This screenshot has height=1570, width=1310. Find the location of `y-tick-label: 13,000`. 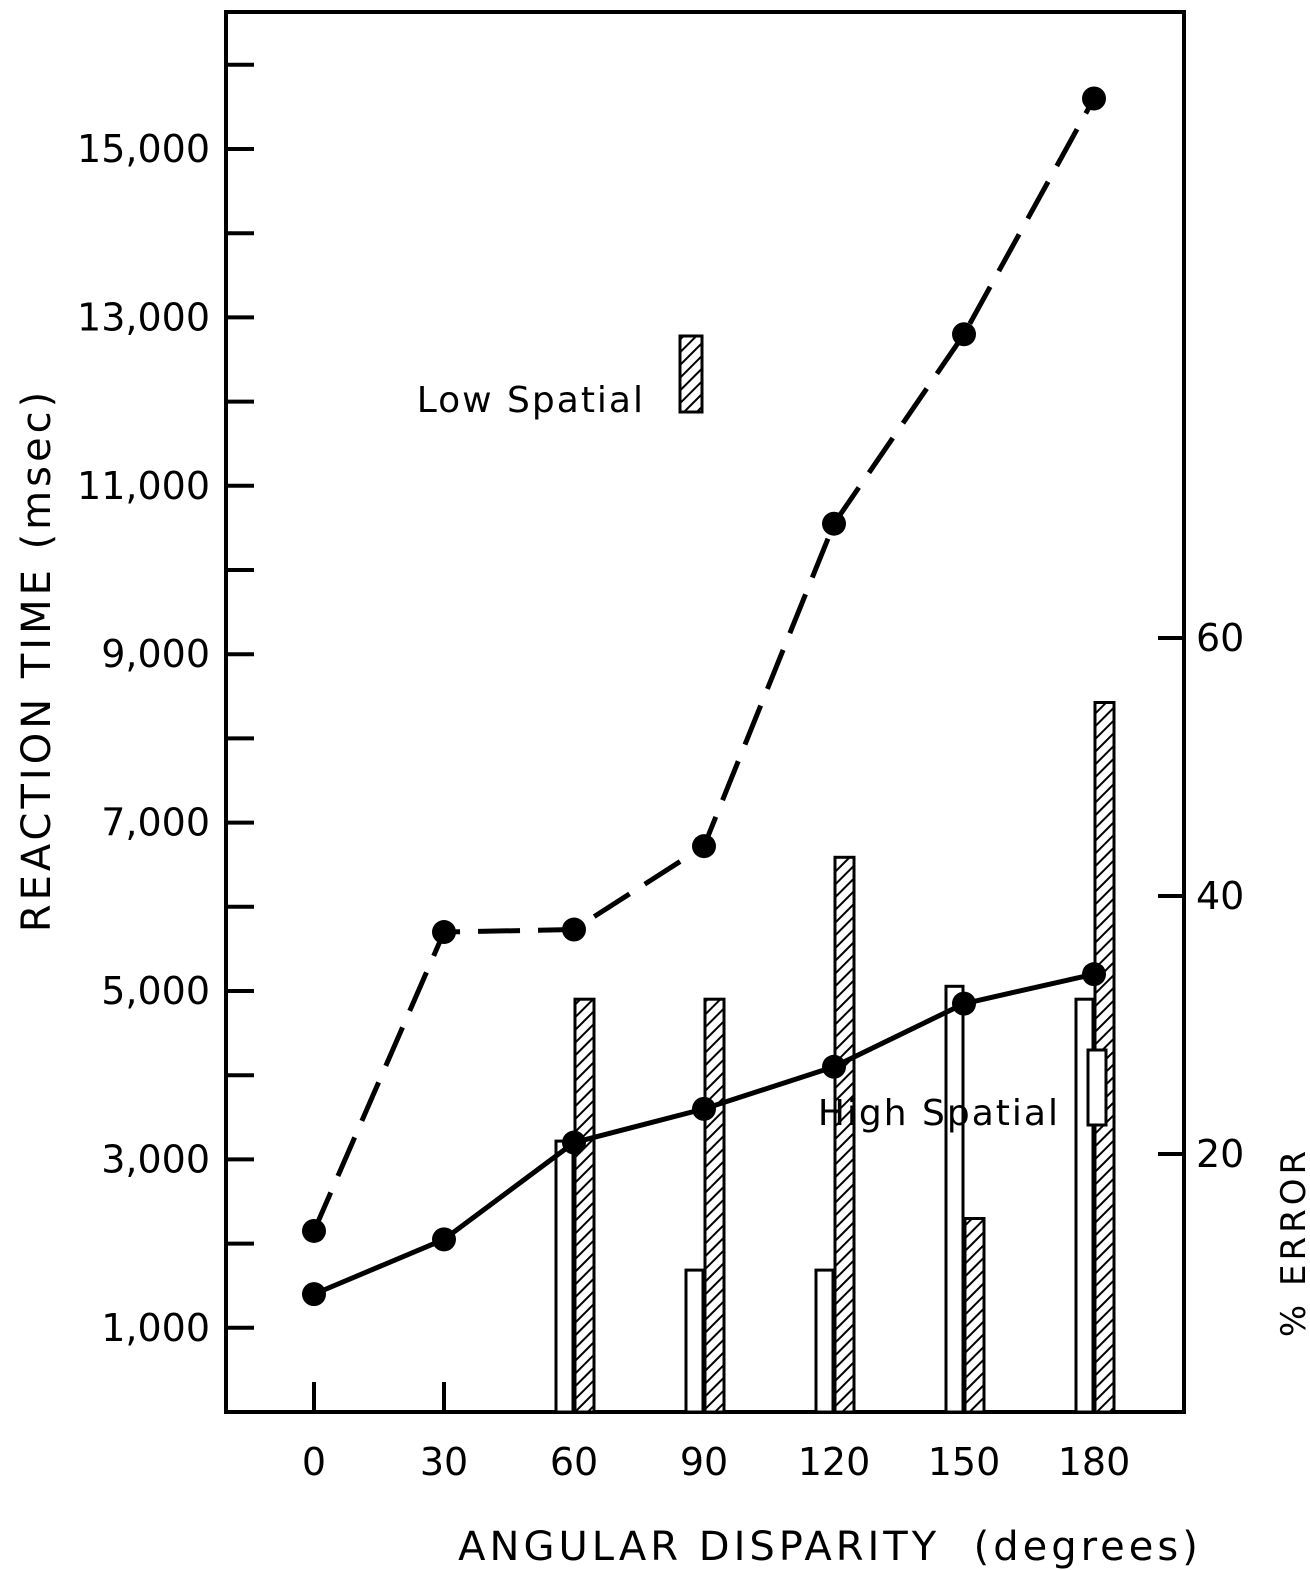

y-tick-label: 13,000 is located at coordinates (143, 317).